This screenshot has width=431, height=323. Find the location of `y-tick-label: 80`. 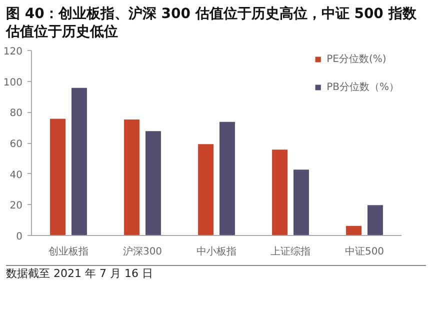

y-tick-label: 80 is located at coordinates (16, 114).